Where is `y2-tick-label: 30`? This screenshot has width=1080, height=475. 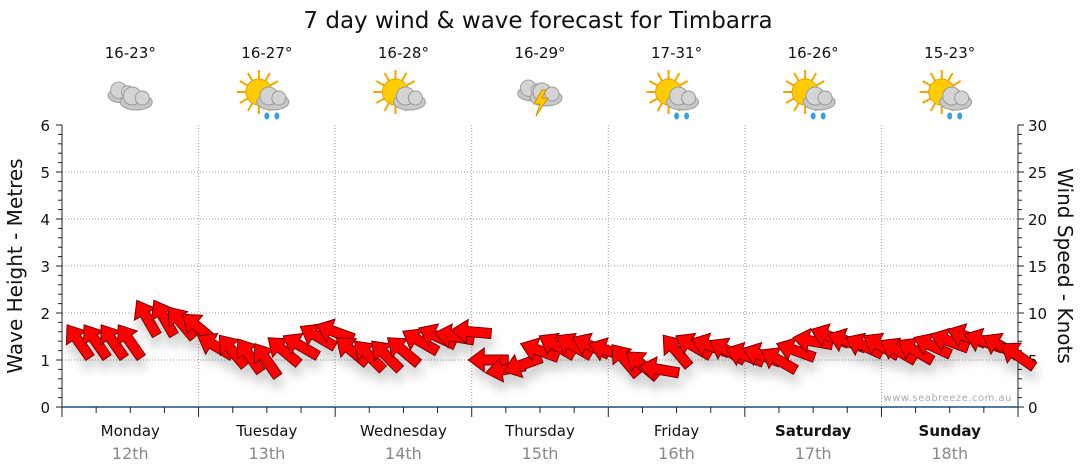
y2-tick-label: 30 is located at coordinates (1037, 126).